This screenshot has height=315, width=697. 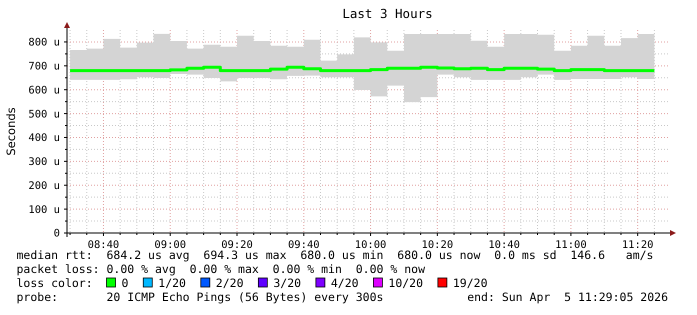 I want to click on legend-title: loss color:, so click(x=54, y=283).